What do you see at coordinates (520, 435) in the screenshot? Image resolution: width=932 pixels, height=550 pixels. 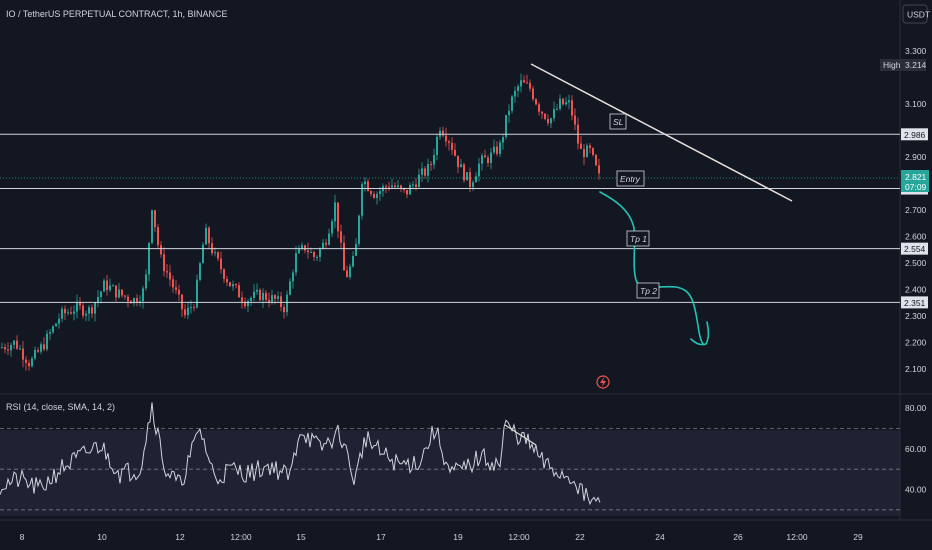 I see `rsi-trend-line` at bounding box center [520, 435].